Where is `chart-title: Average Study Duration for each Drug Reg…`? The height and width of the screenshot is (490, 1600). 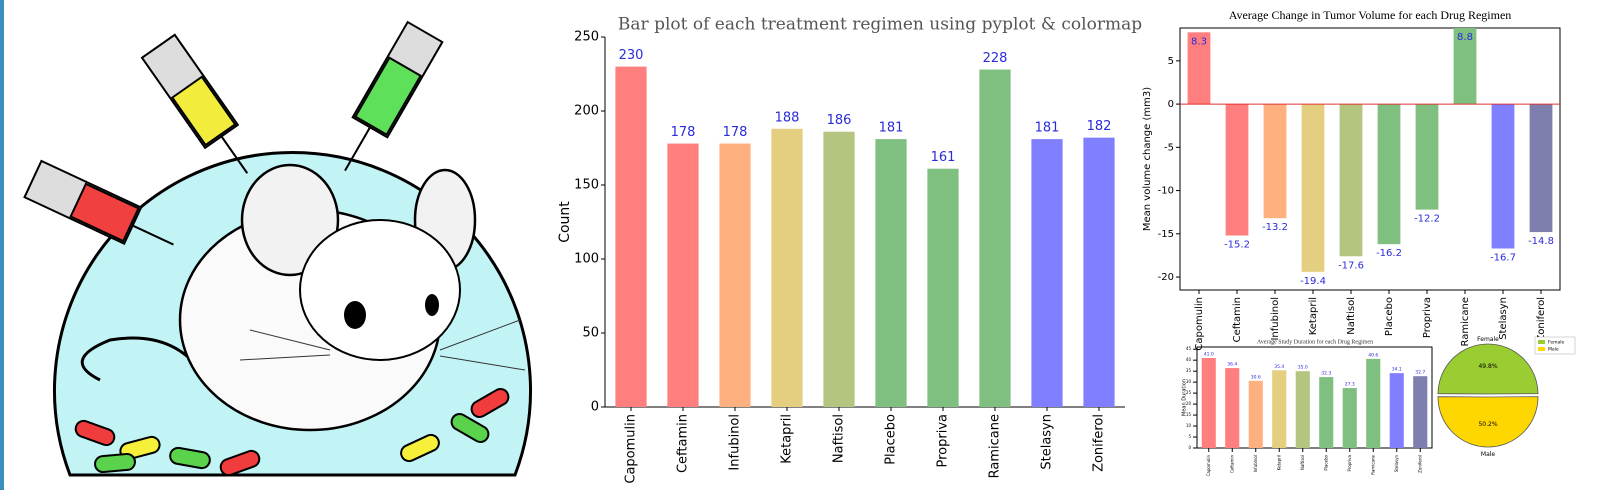 chart-title: Average Study Duration for each Drug Reg… is located at coordinates (1315, 341).